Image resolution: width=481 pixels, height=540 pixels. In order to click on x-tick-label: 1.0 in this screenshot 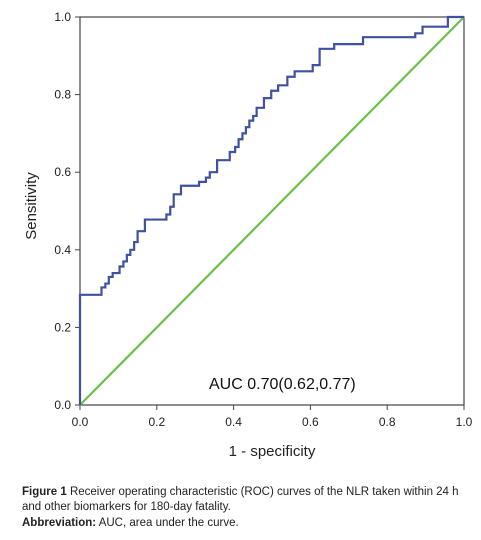, I will do `click(464, 422)`.